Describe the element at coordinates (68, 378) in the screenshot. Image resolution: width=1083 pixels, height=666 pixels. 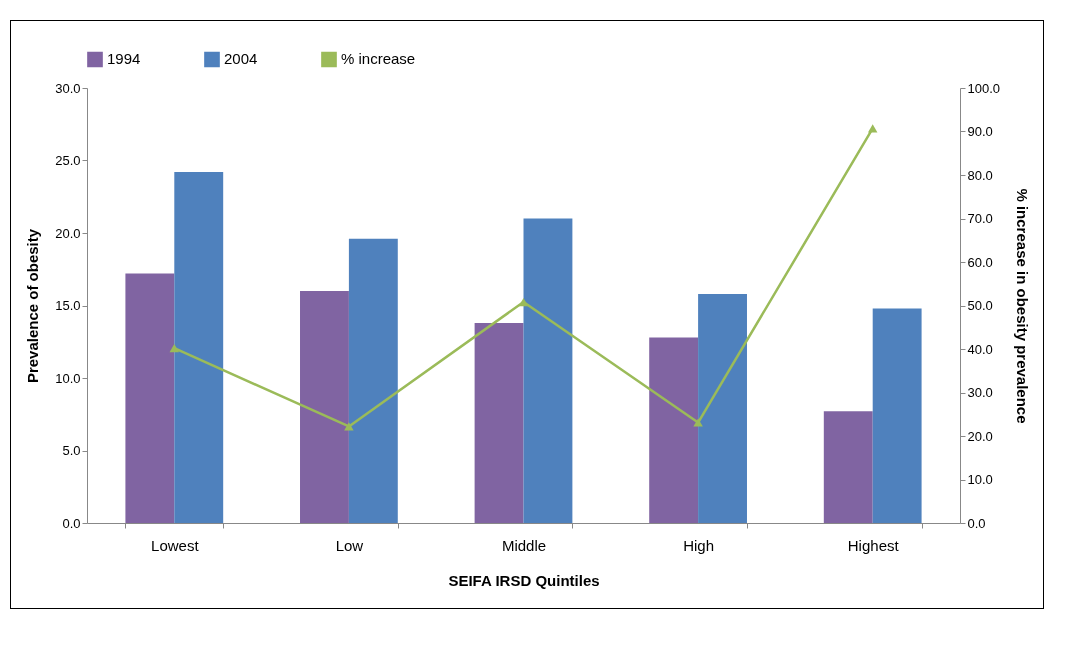
I see `y-tick-label: 10.0` at that location.